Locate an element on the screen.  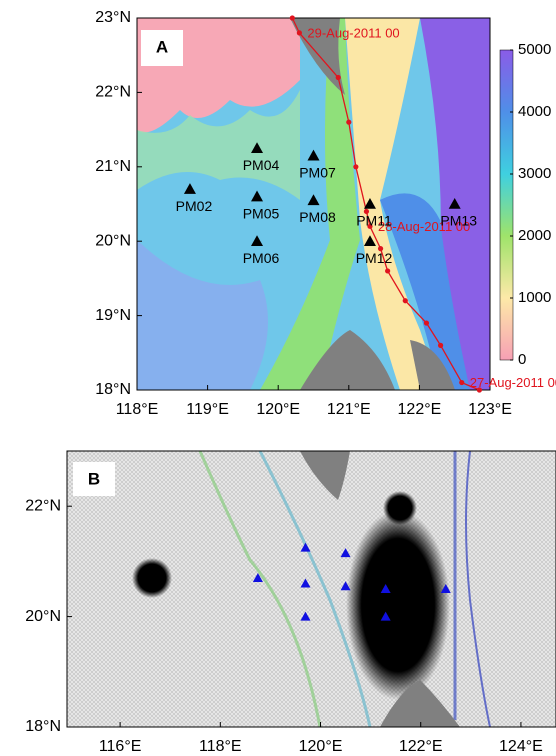
y-tick-label: 23°N is located at coordinates (113, 17).